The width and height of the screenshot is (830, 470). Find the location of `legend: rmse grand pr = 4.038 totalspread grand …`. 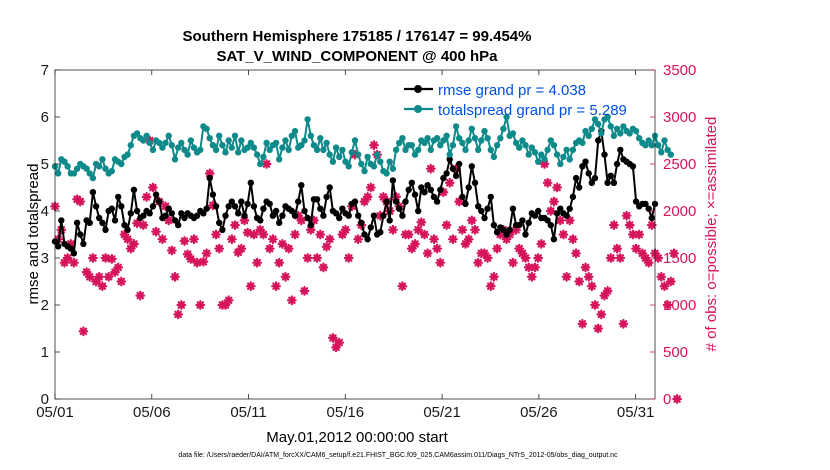

legend: rmse grand pr = 4.038 totalspread grand … is located at coordinates (515, 100).